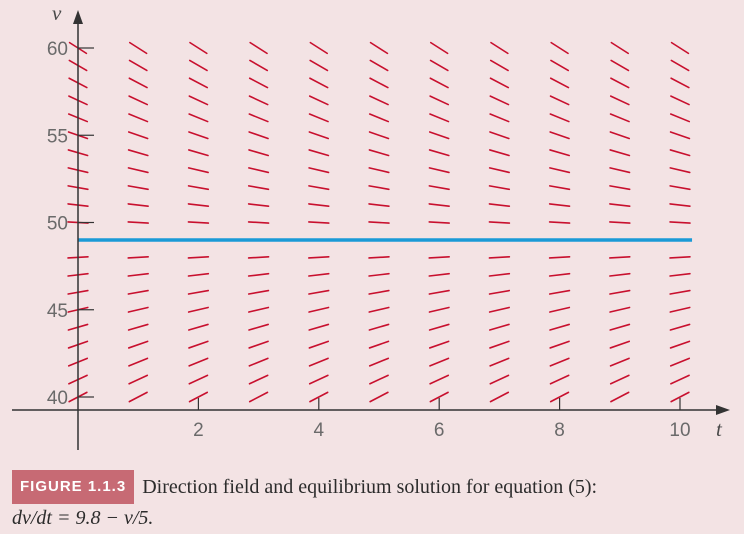 Image resolution: width=744 pixels, height=534 pixels. I want to click on x-axis-label: t, so click(719, 429).